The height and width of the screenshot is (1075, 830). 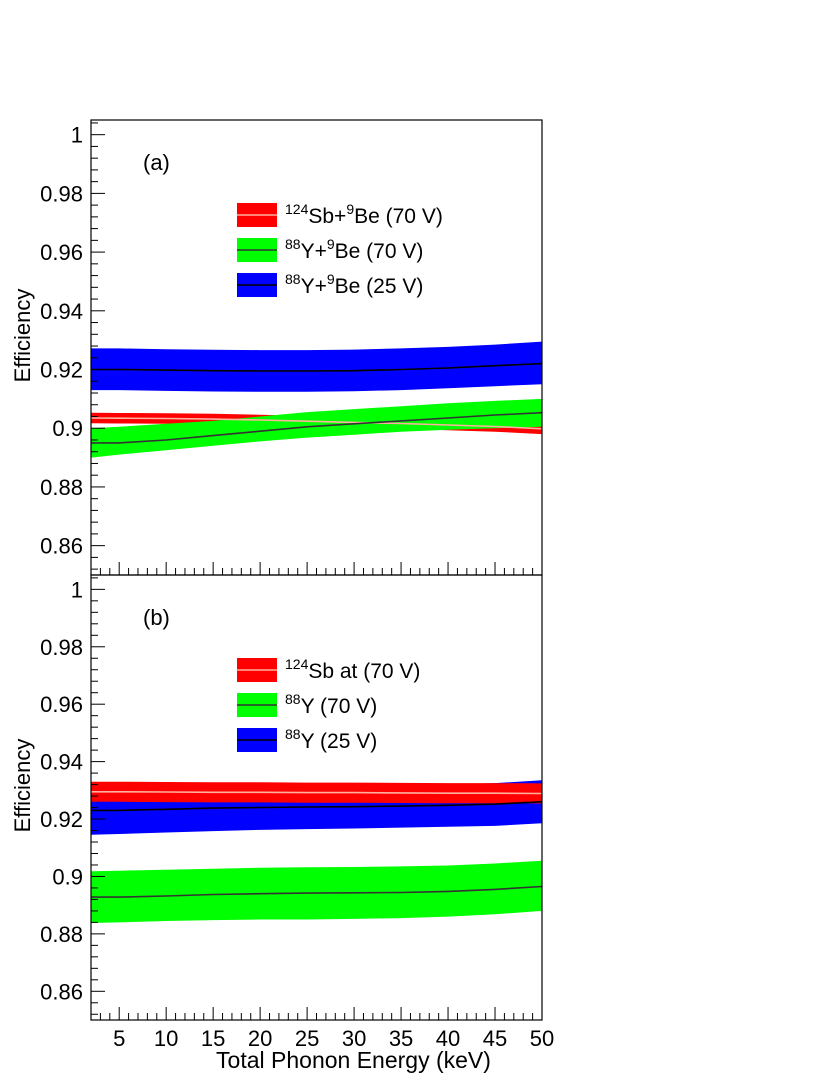 I want to click on x-tick-label: 35, so click(x=401, y=1038).